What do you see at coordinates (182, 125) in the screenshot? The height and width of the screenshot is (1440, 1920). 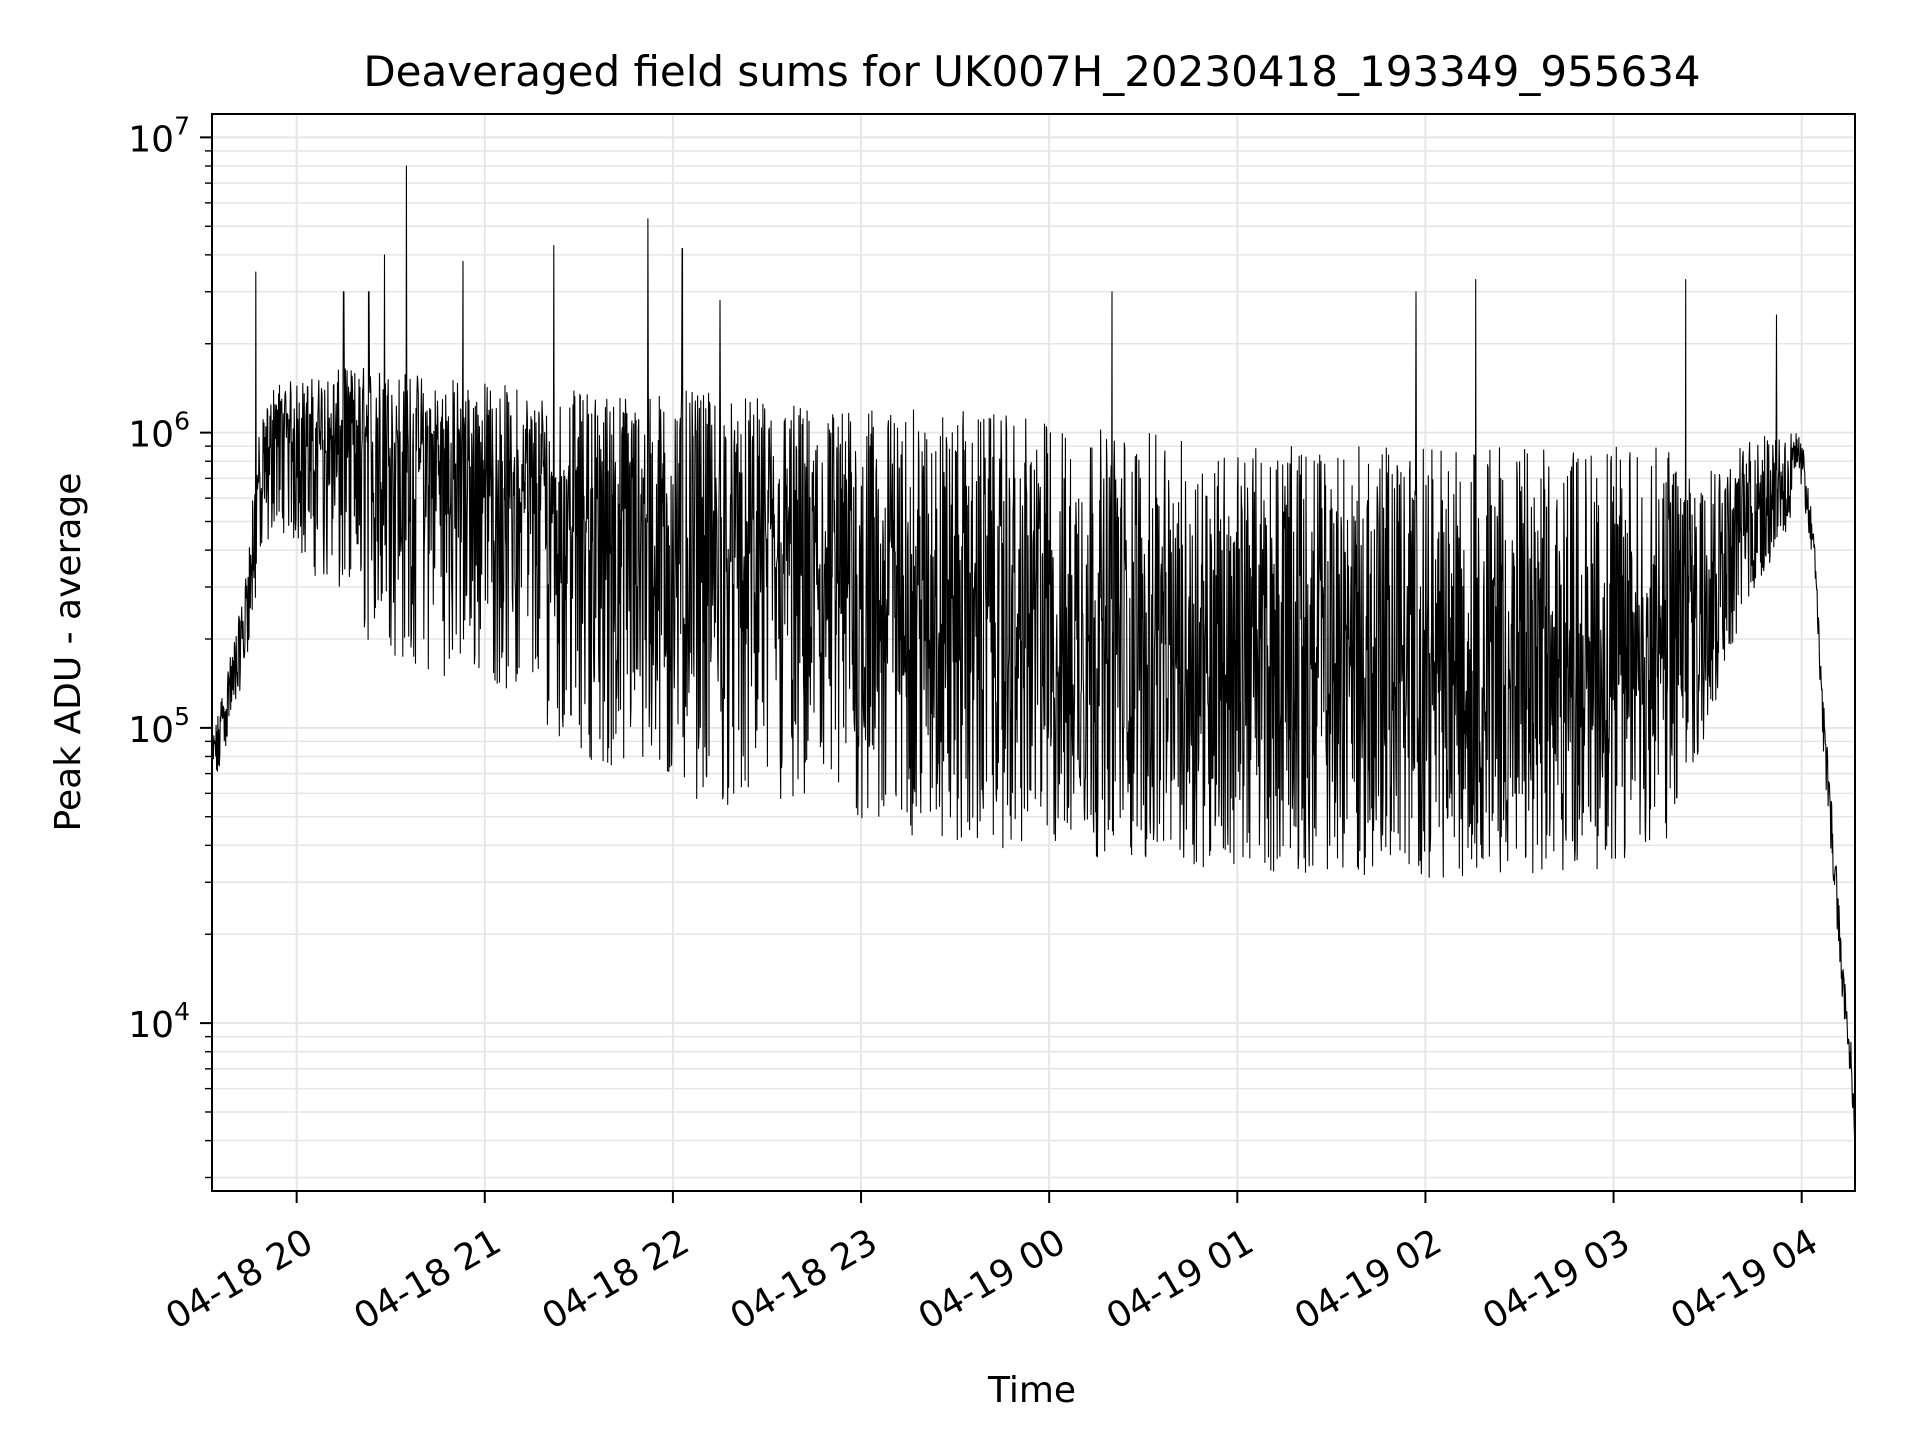 I see `y-tick-exponent: 7` at bounding box center [182, 125].